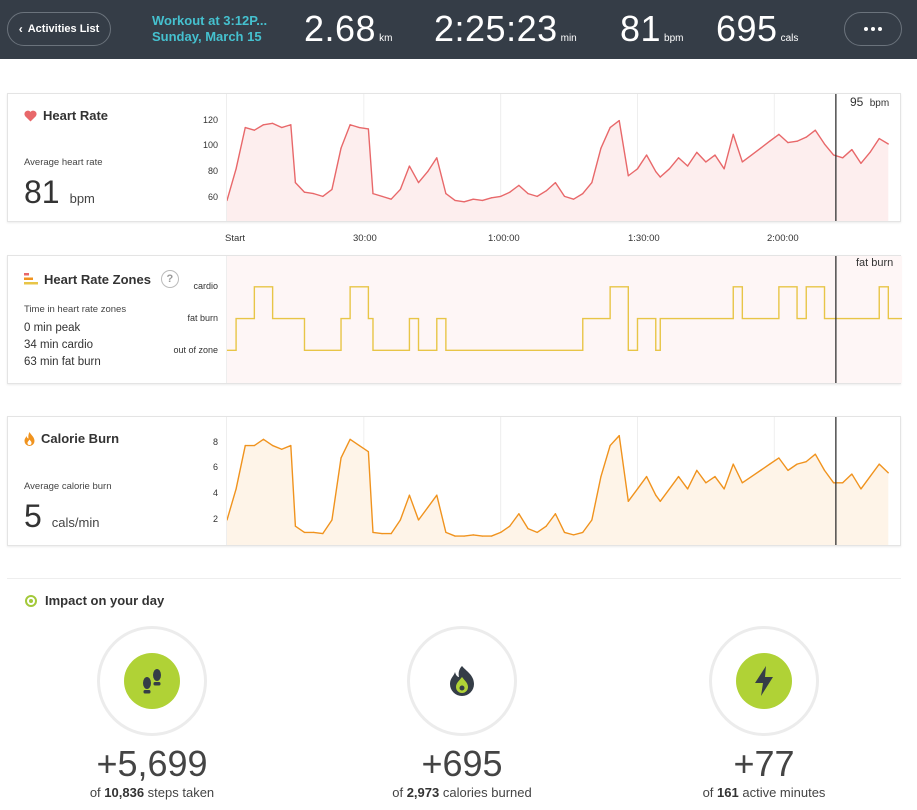 The image size is (917, 810). Describe the element at coordinates (747, 28) in the screenshot. I see `stat-calories-value: 695` at that location.